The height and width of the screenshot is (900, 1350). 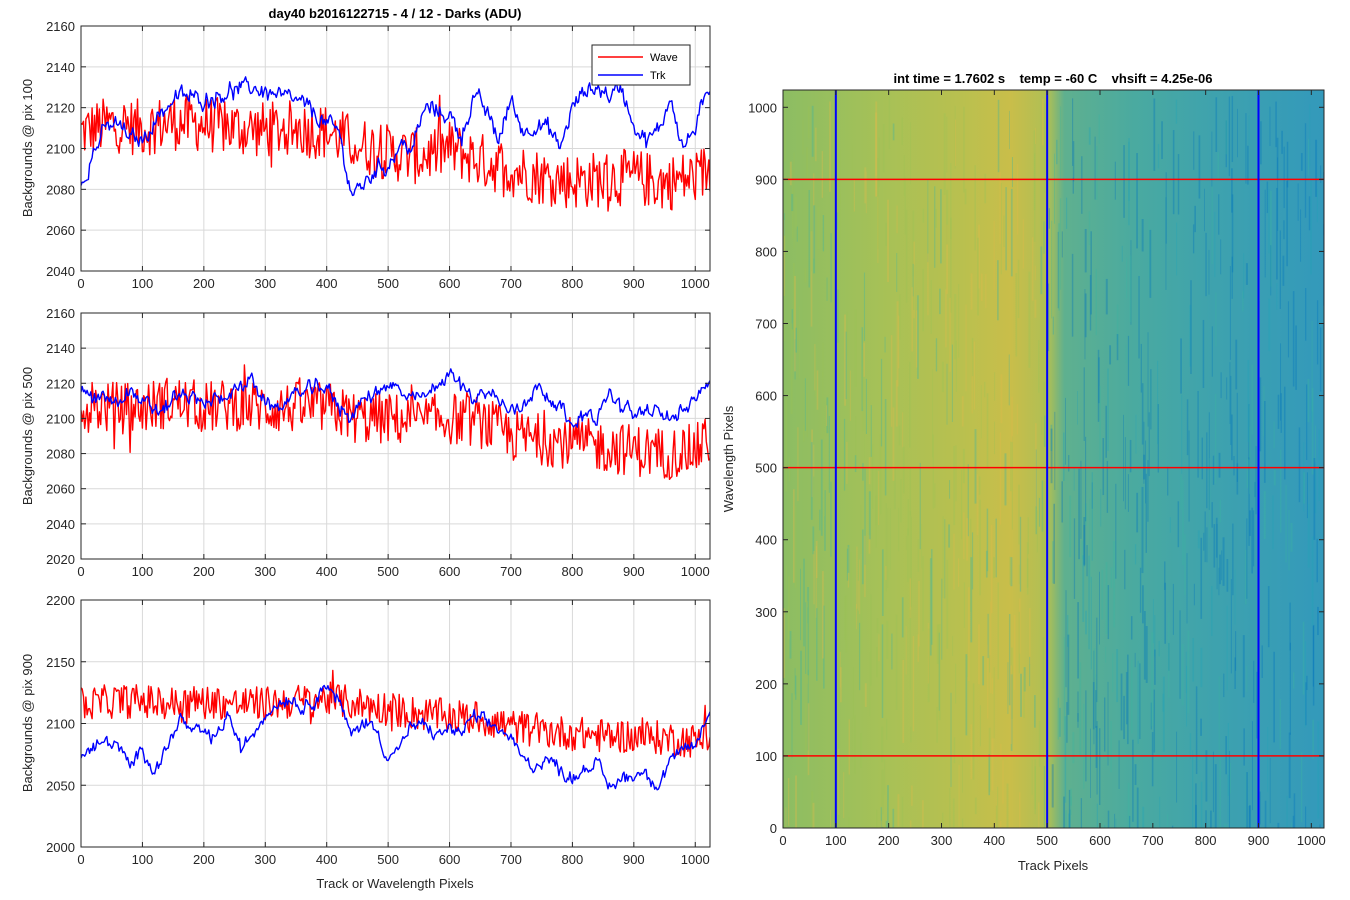 I want to click on y-tick-label: 2000, so click(x=60, y=847).